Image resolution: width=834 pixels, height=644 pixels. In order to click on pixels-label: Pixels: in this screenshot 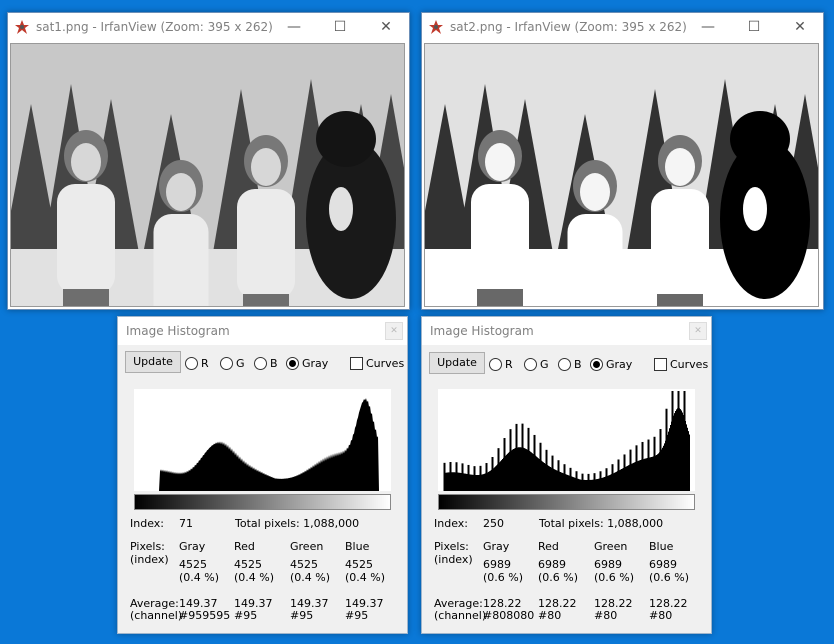, I will do `click(451, 546)`.